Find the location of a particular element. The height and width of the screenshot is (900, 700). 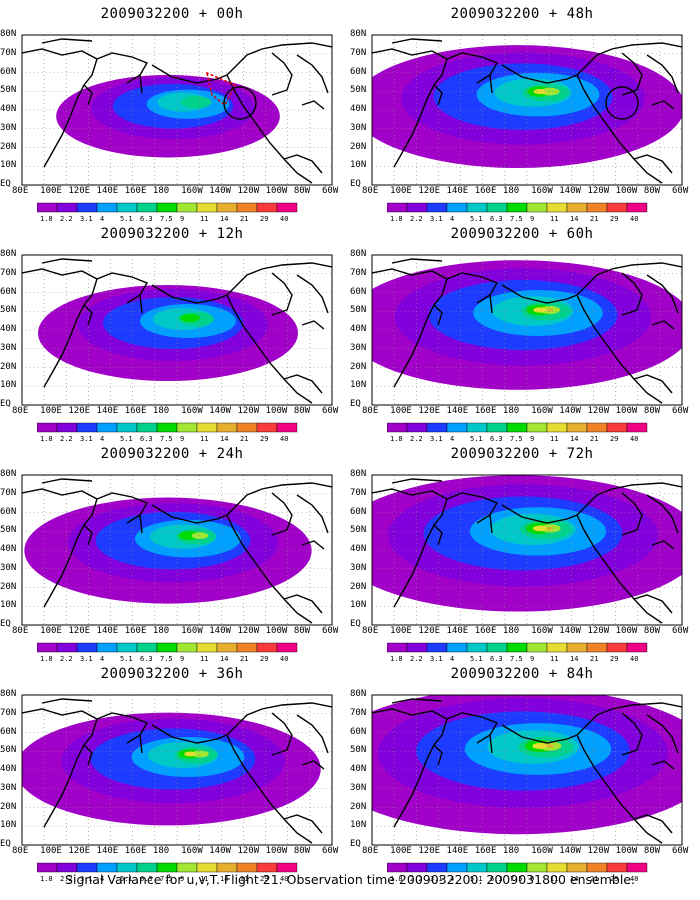

lon-tick-label: 160E is located at coordinates (135, 631).